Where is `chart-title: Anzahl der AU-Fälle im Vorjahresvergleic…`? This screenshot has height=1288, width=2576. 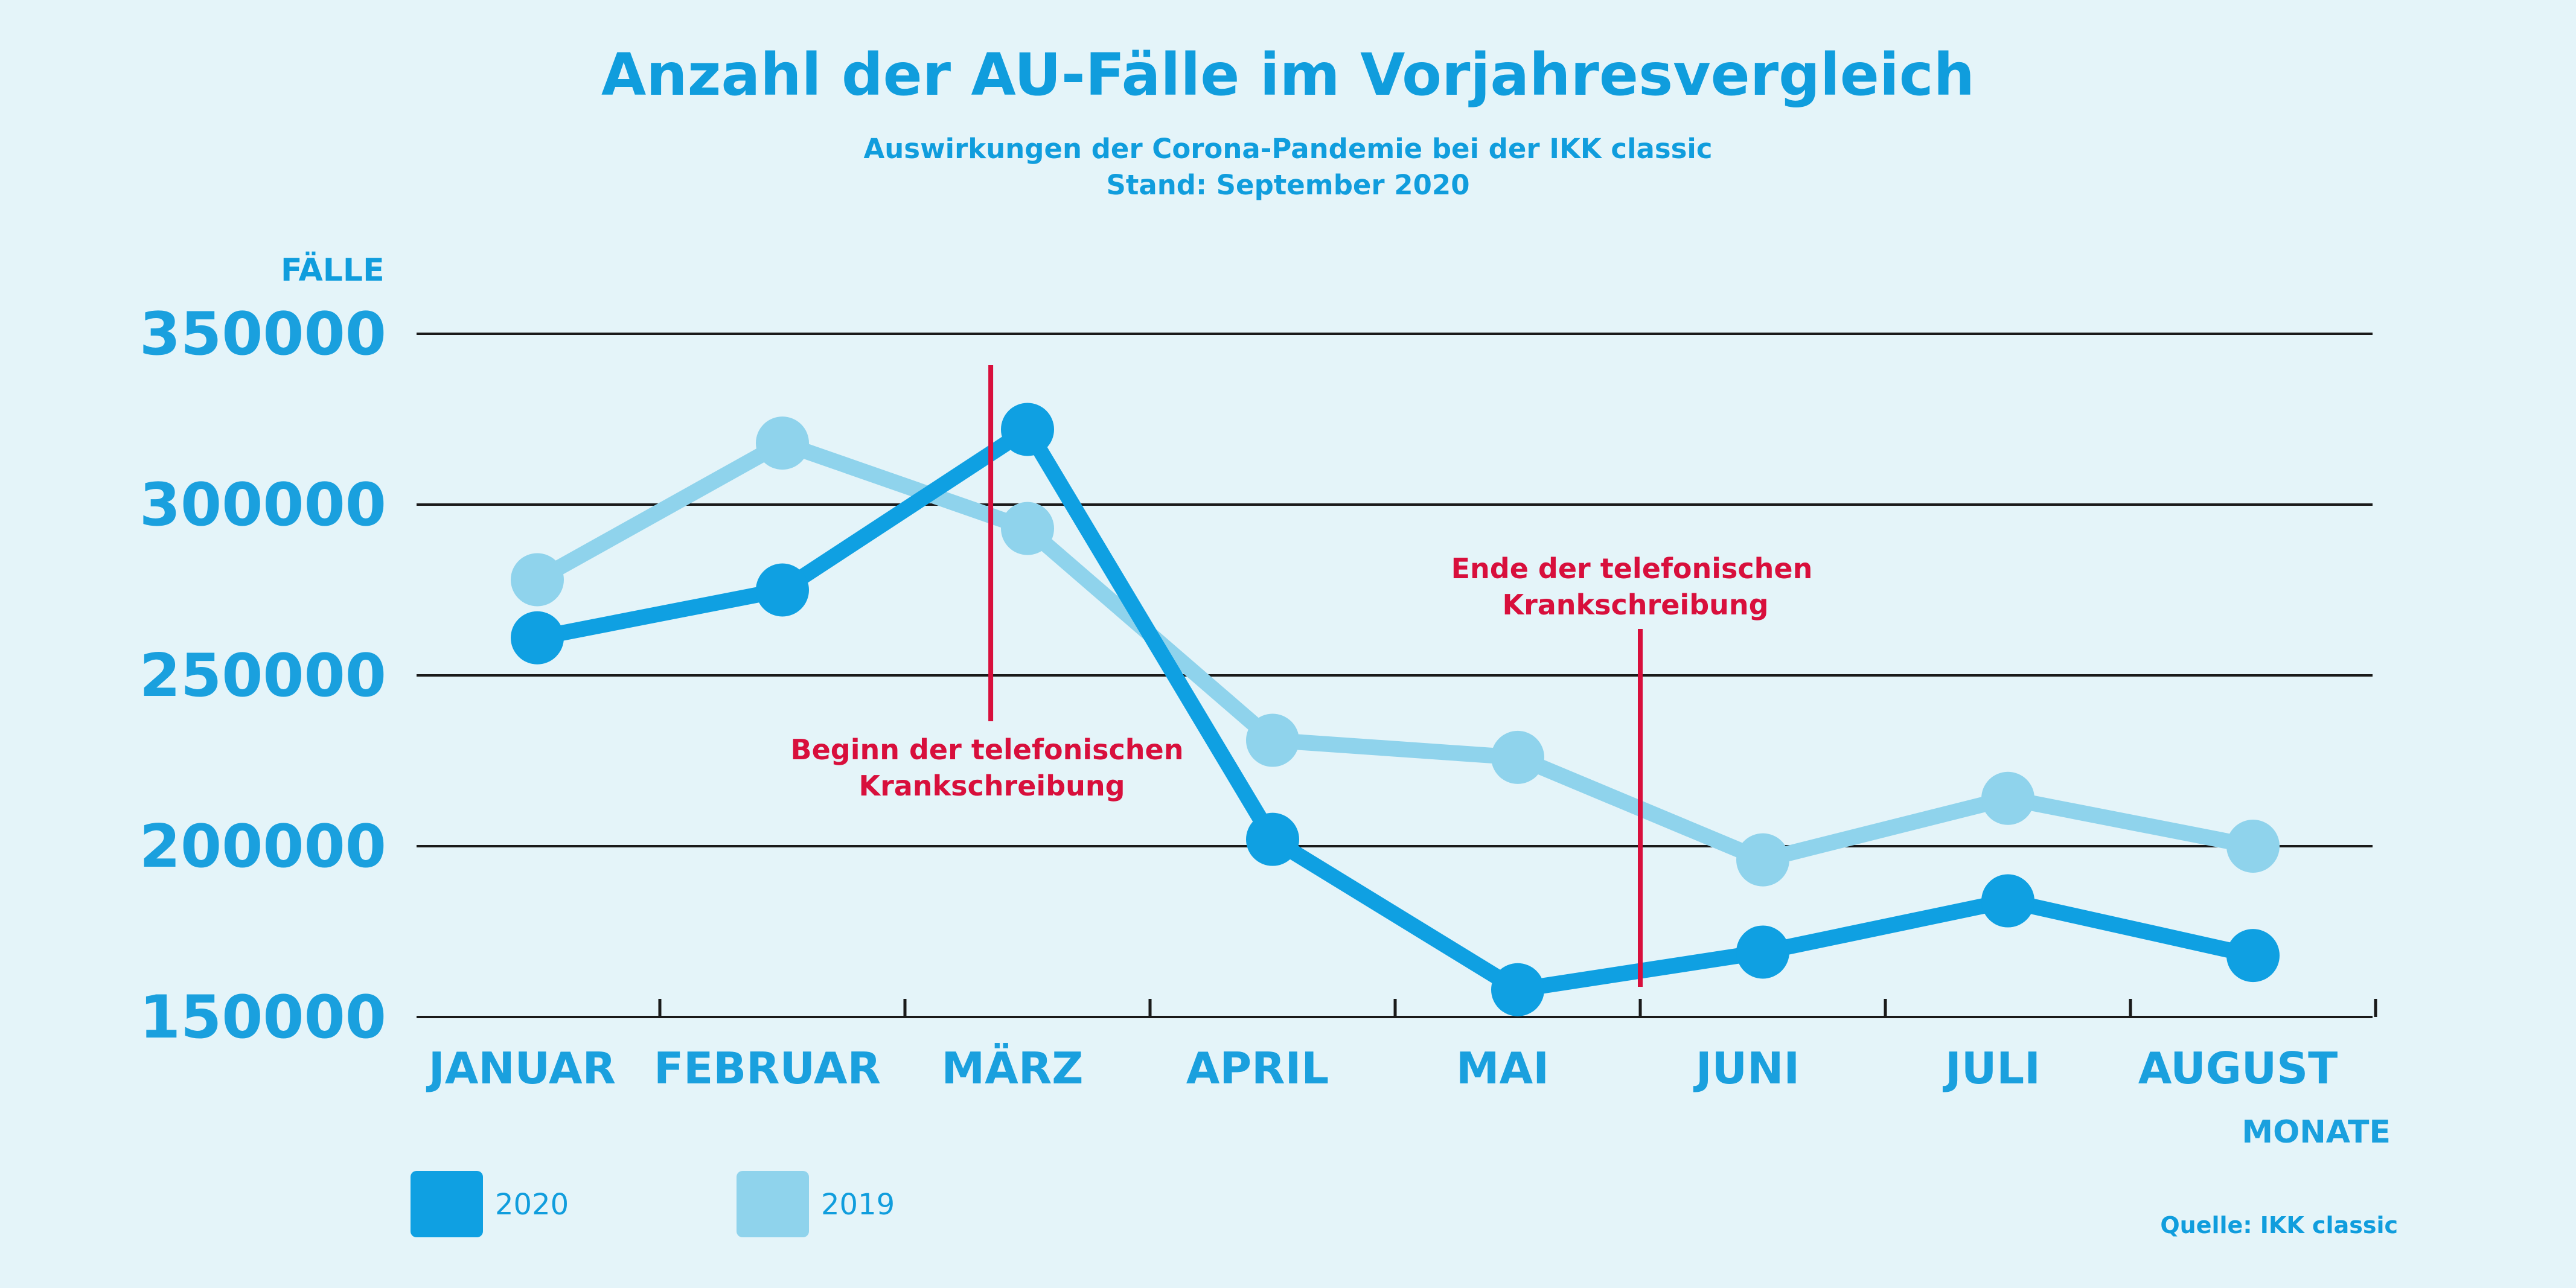 chart-title: Anzahl der AU-Fälle im Vorjahresvergleic… is located at coordinates (1288, 75).